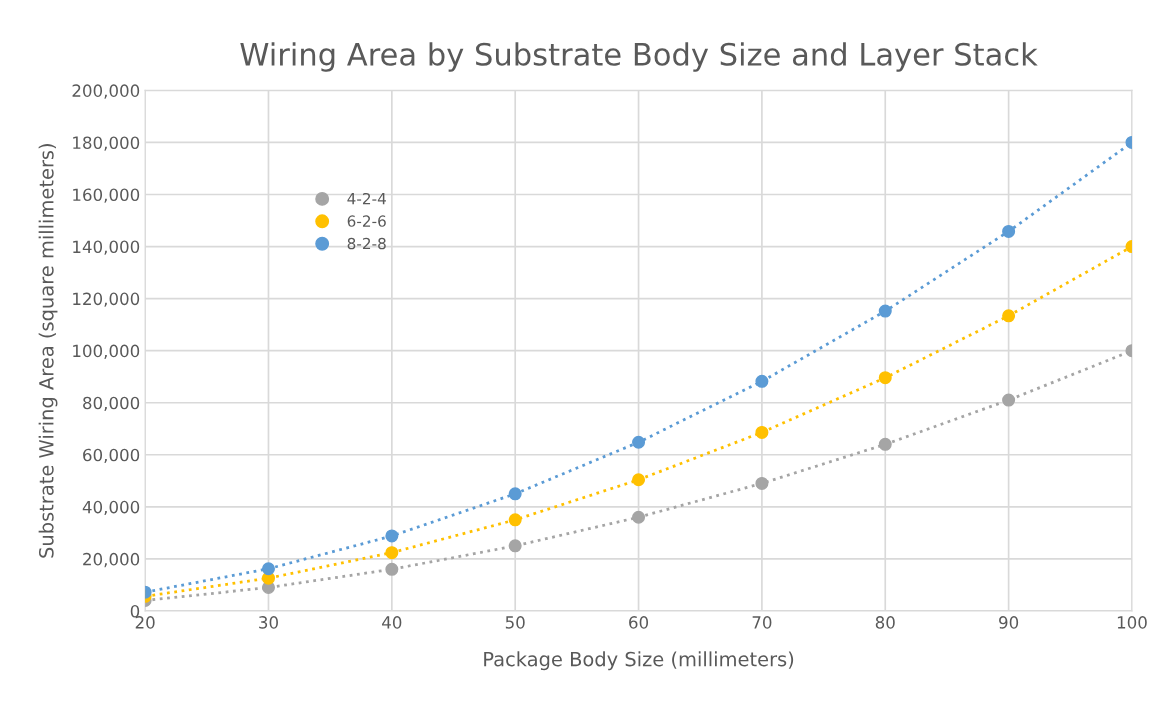  Describe the element at coordinates (366, 198) in the screenshot. I see `legend-label: 4-2-4` at that location.